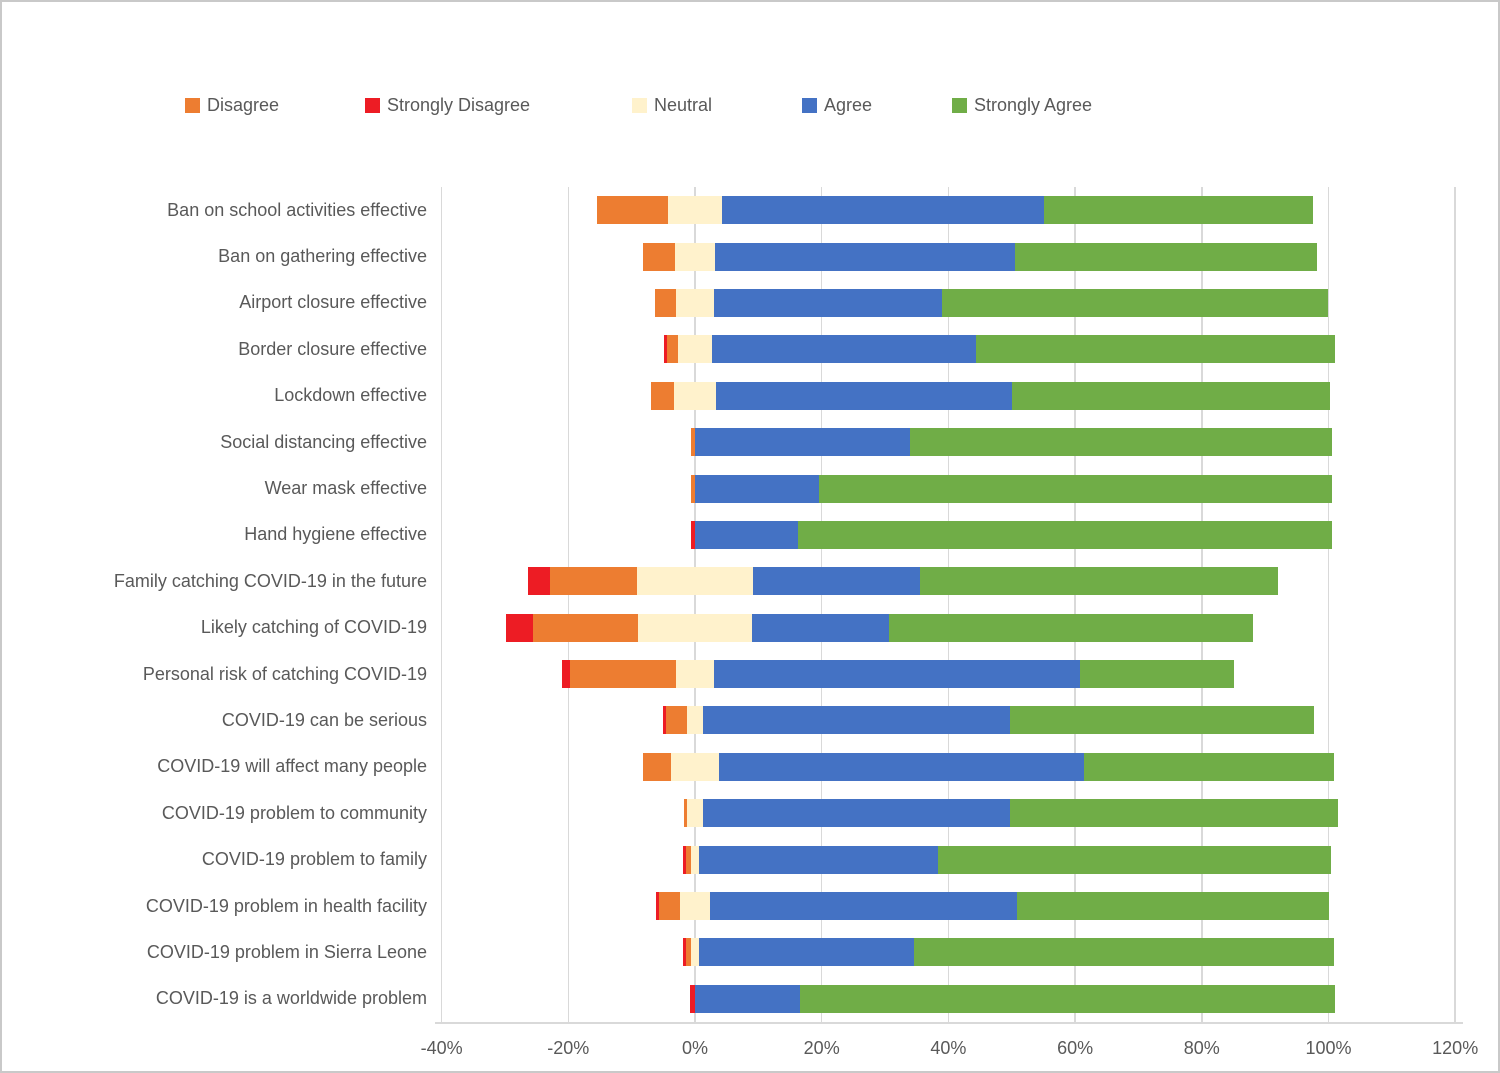 The height and width of the screenshot is (1073, 1500). I want to click on x-tick-label: 60%, so click(1075, 1048).